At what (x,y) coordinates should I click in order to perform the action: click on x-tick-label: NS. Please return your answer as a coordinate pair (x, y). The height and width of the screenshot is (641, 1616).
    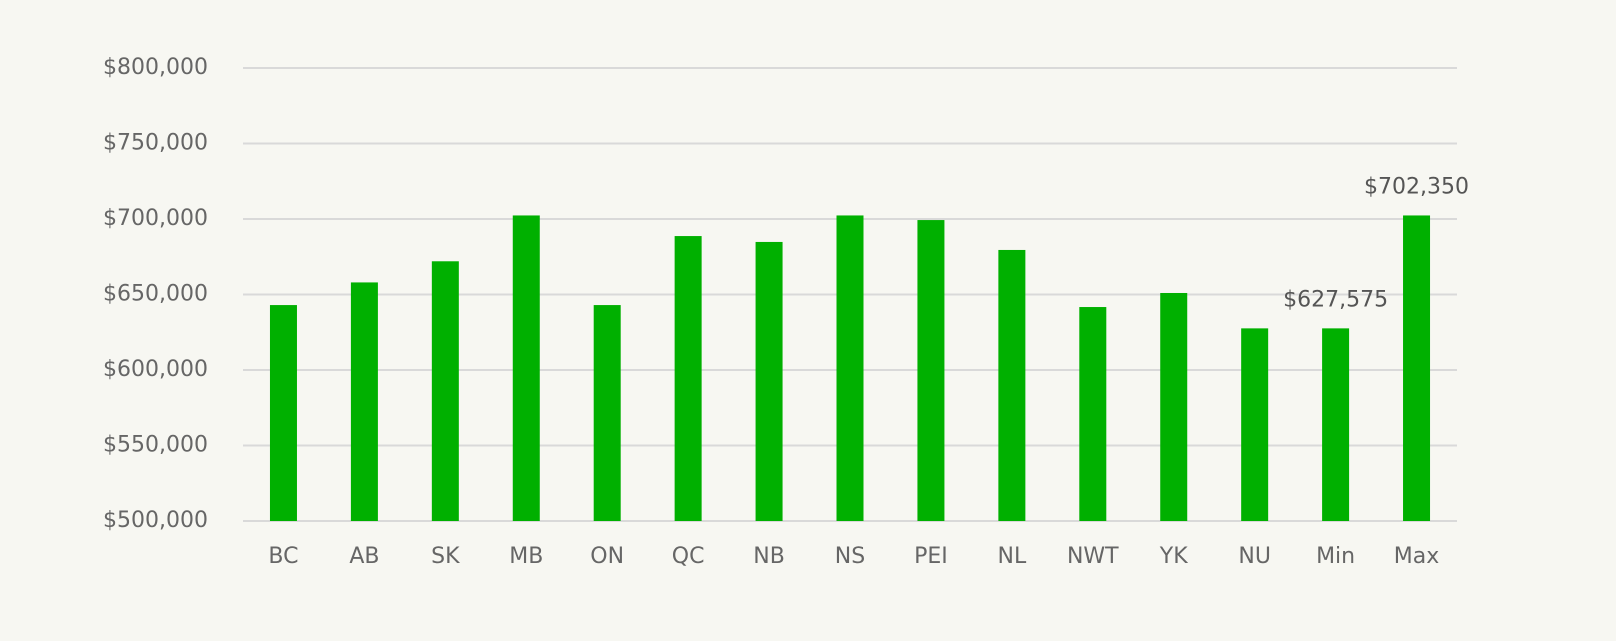
    Looking at the image, I should click on (850, 556).